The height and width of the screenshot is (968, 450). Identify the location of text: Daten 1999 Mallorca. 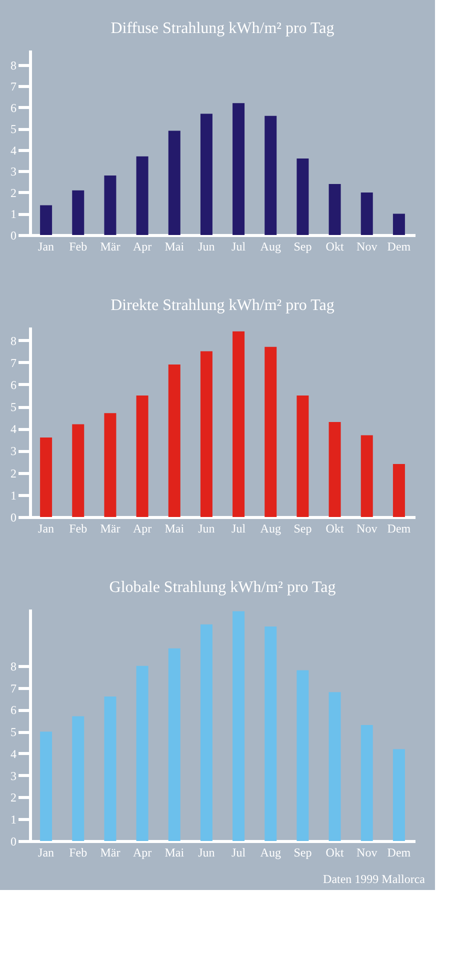
(374, 879).